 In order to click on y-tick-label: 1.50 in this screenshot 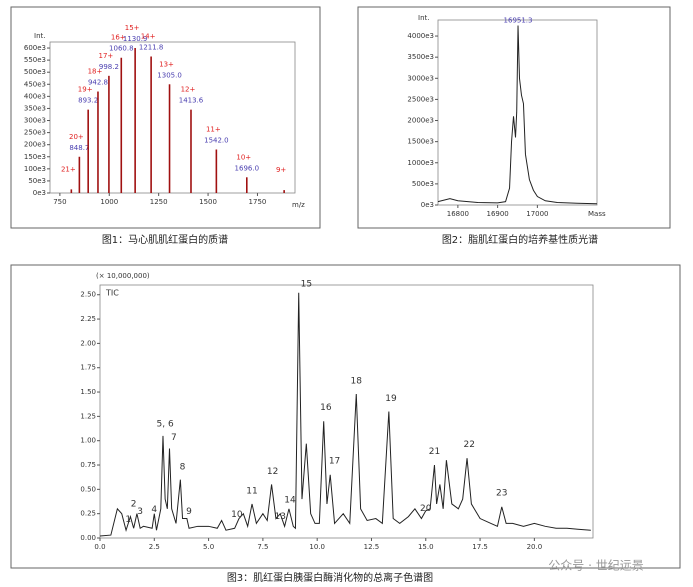, I will do `click(88, 392)`.